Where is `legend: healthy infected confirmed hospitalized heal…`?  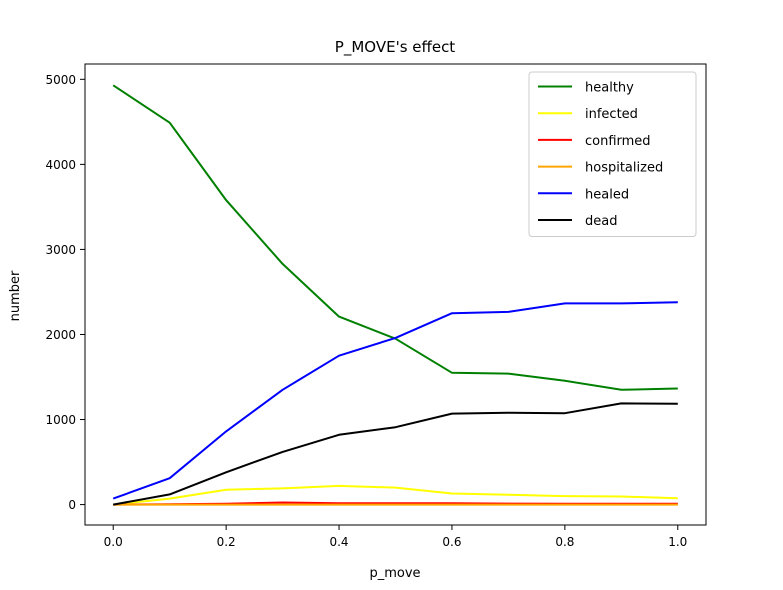
legend: healthy infected confirmed hospitalized heal… is located at coordinates (612, 154).